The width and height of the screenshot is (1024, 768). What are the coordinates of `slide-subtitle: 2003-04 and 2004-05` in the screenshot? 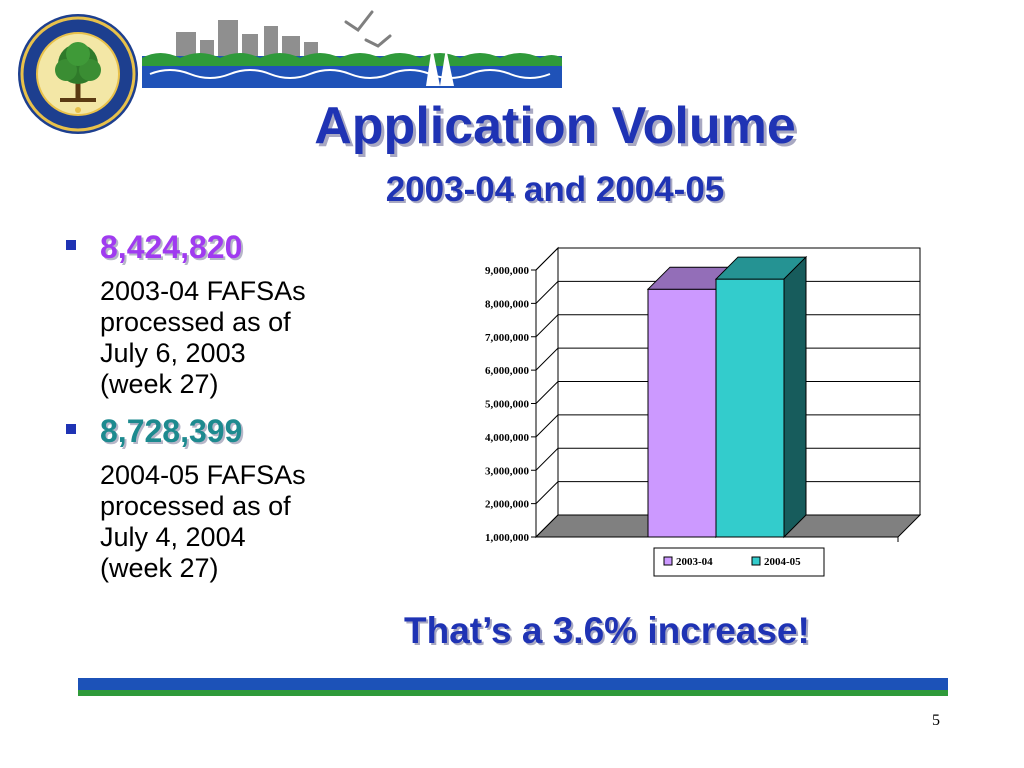 It's located at (555, 189).